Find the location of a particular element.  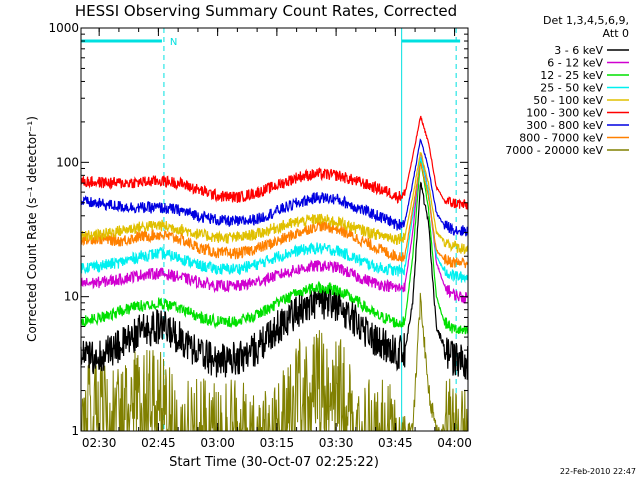

legend-label: 25 - 50 keV is located at coordinates (571, 88).